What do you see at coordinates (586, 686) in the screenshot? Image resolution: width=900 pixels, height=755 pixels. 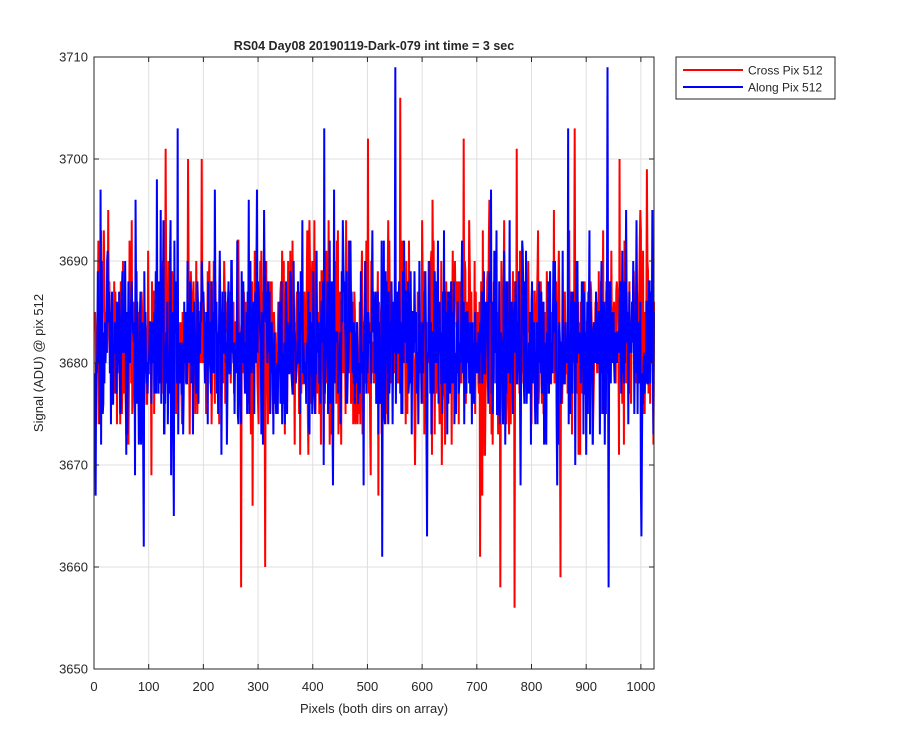 I see `x-tick-label: 900` at bounding box center [586, 686].